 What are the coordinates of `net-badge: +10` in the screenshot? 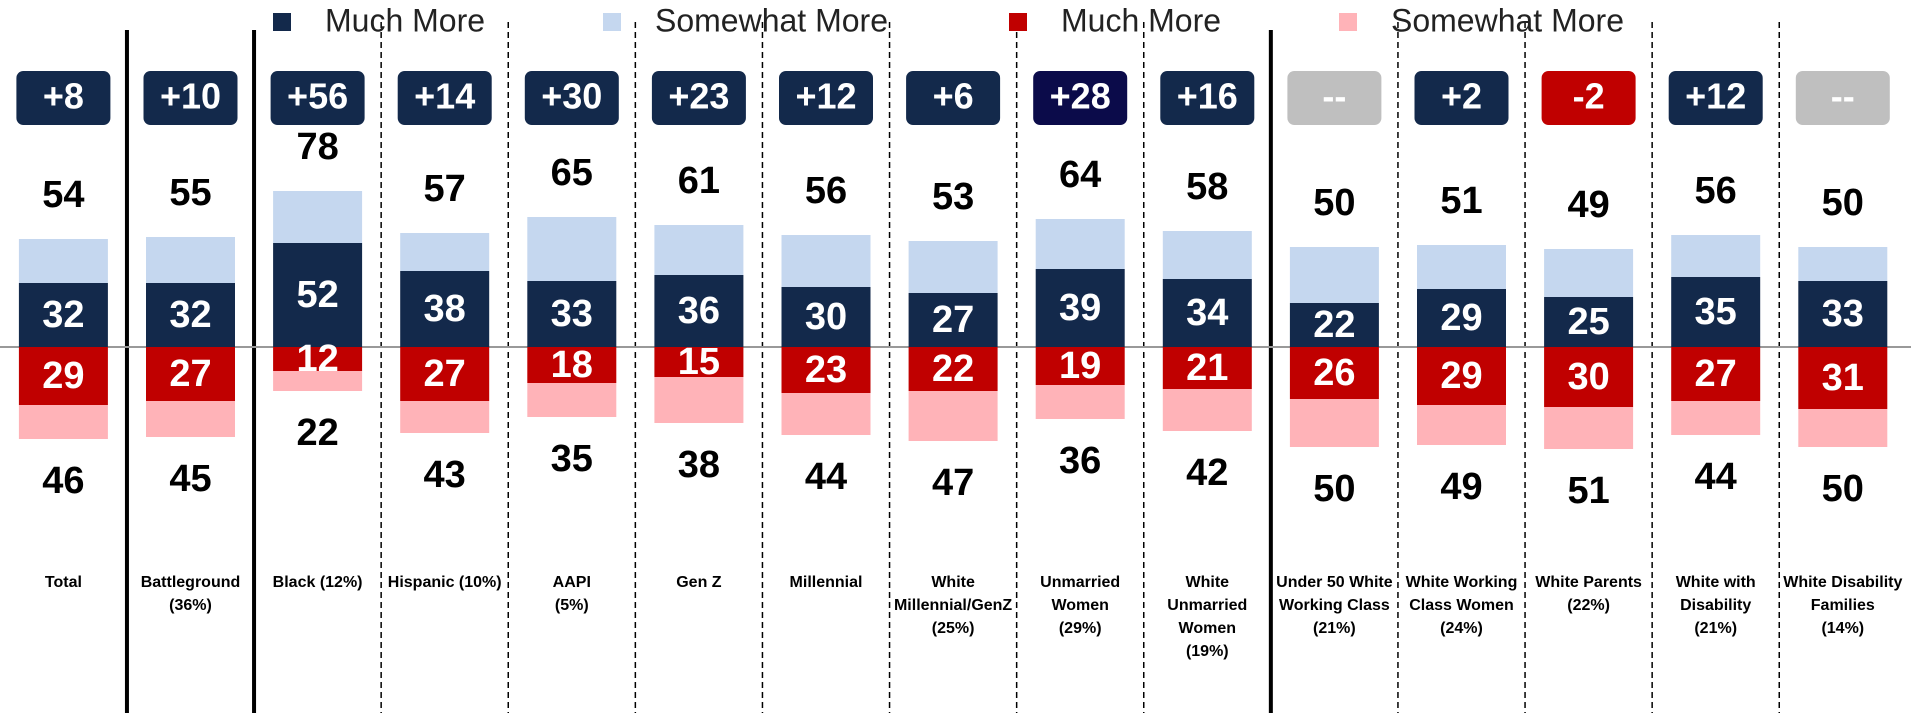 It's located at (190, 98).